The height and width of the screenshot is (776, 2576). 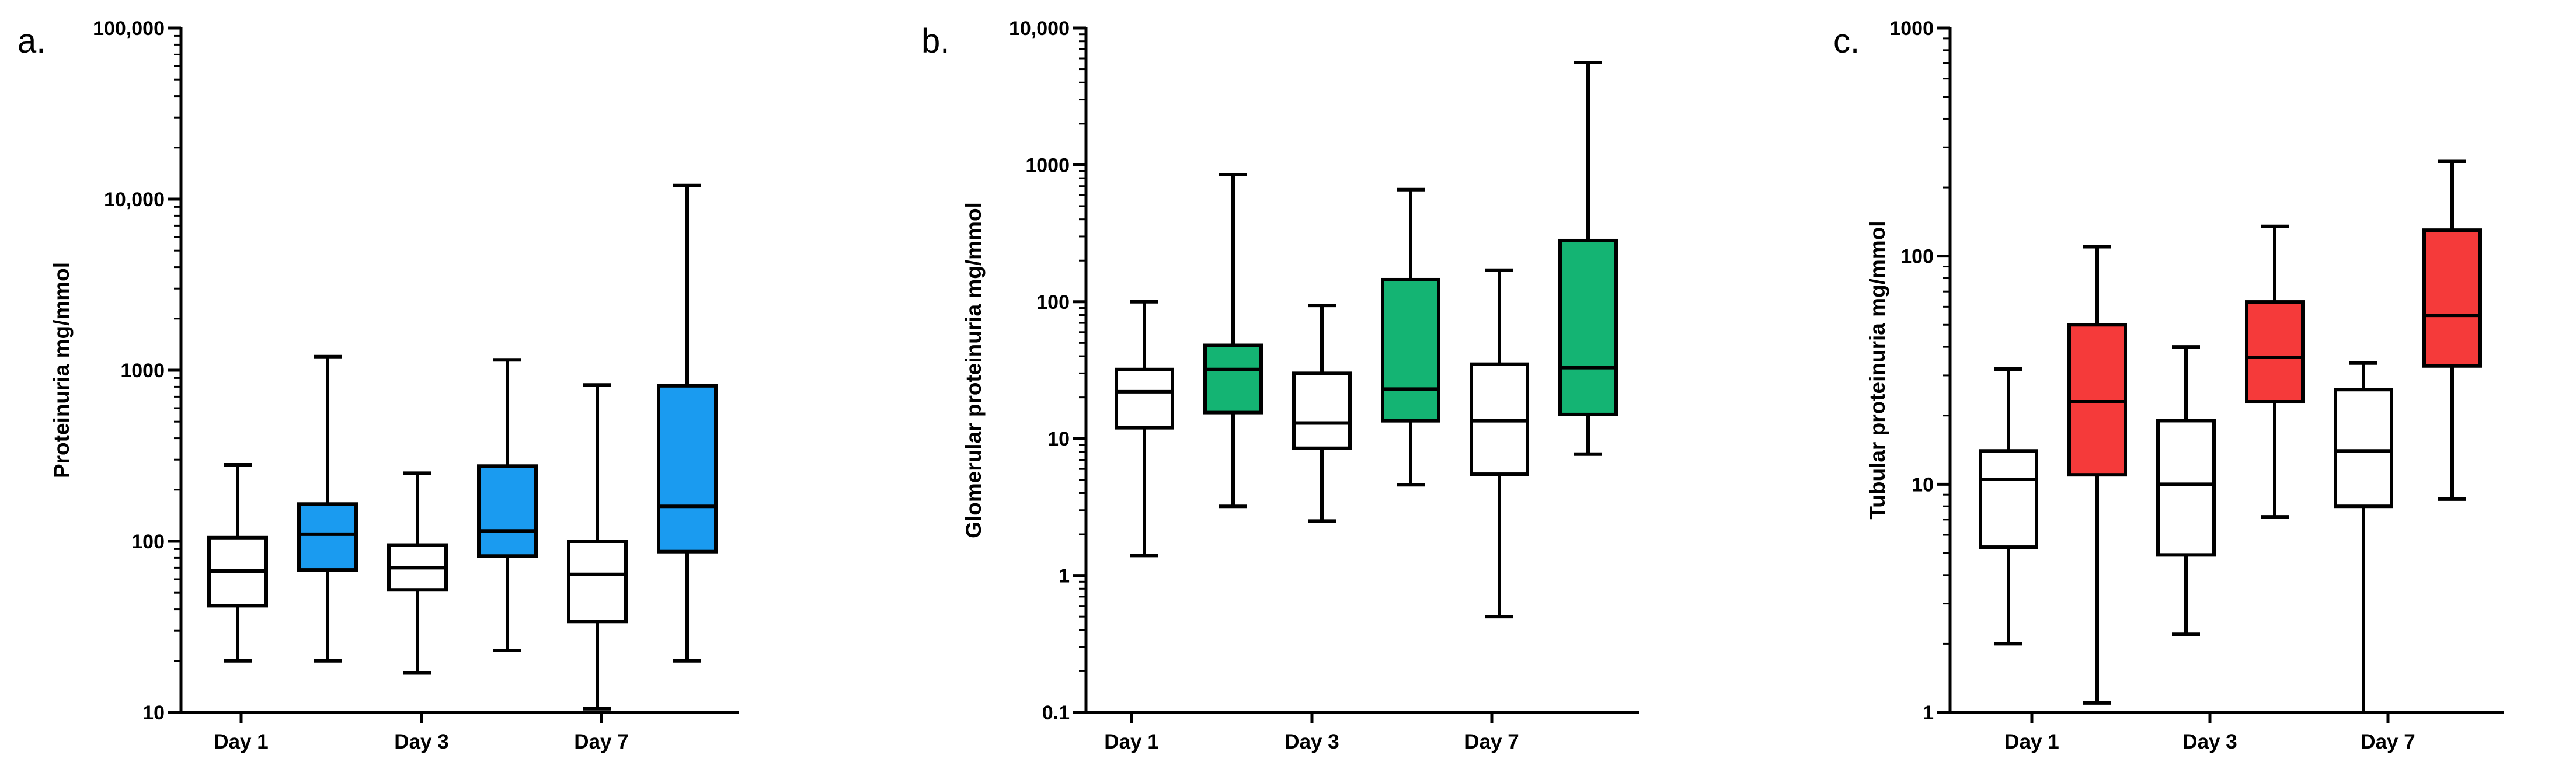 I want to click on y-tick-label: 100,000, so click(x=129, y=29).